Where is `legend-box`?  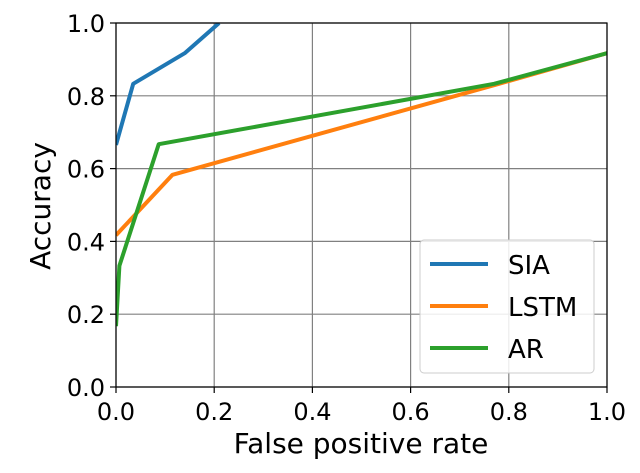 legend-box is located at coordinates (507, 306).